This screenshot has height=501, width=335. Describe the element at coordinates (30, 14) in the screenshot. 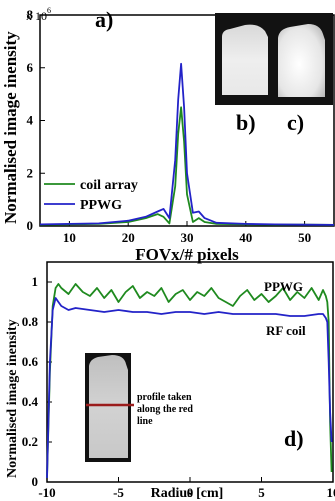

I see `y-tick-label: 8` at that location.